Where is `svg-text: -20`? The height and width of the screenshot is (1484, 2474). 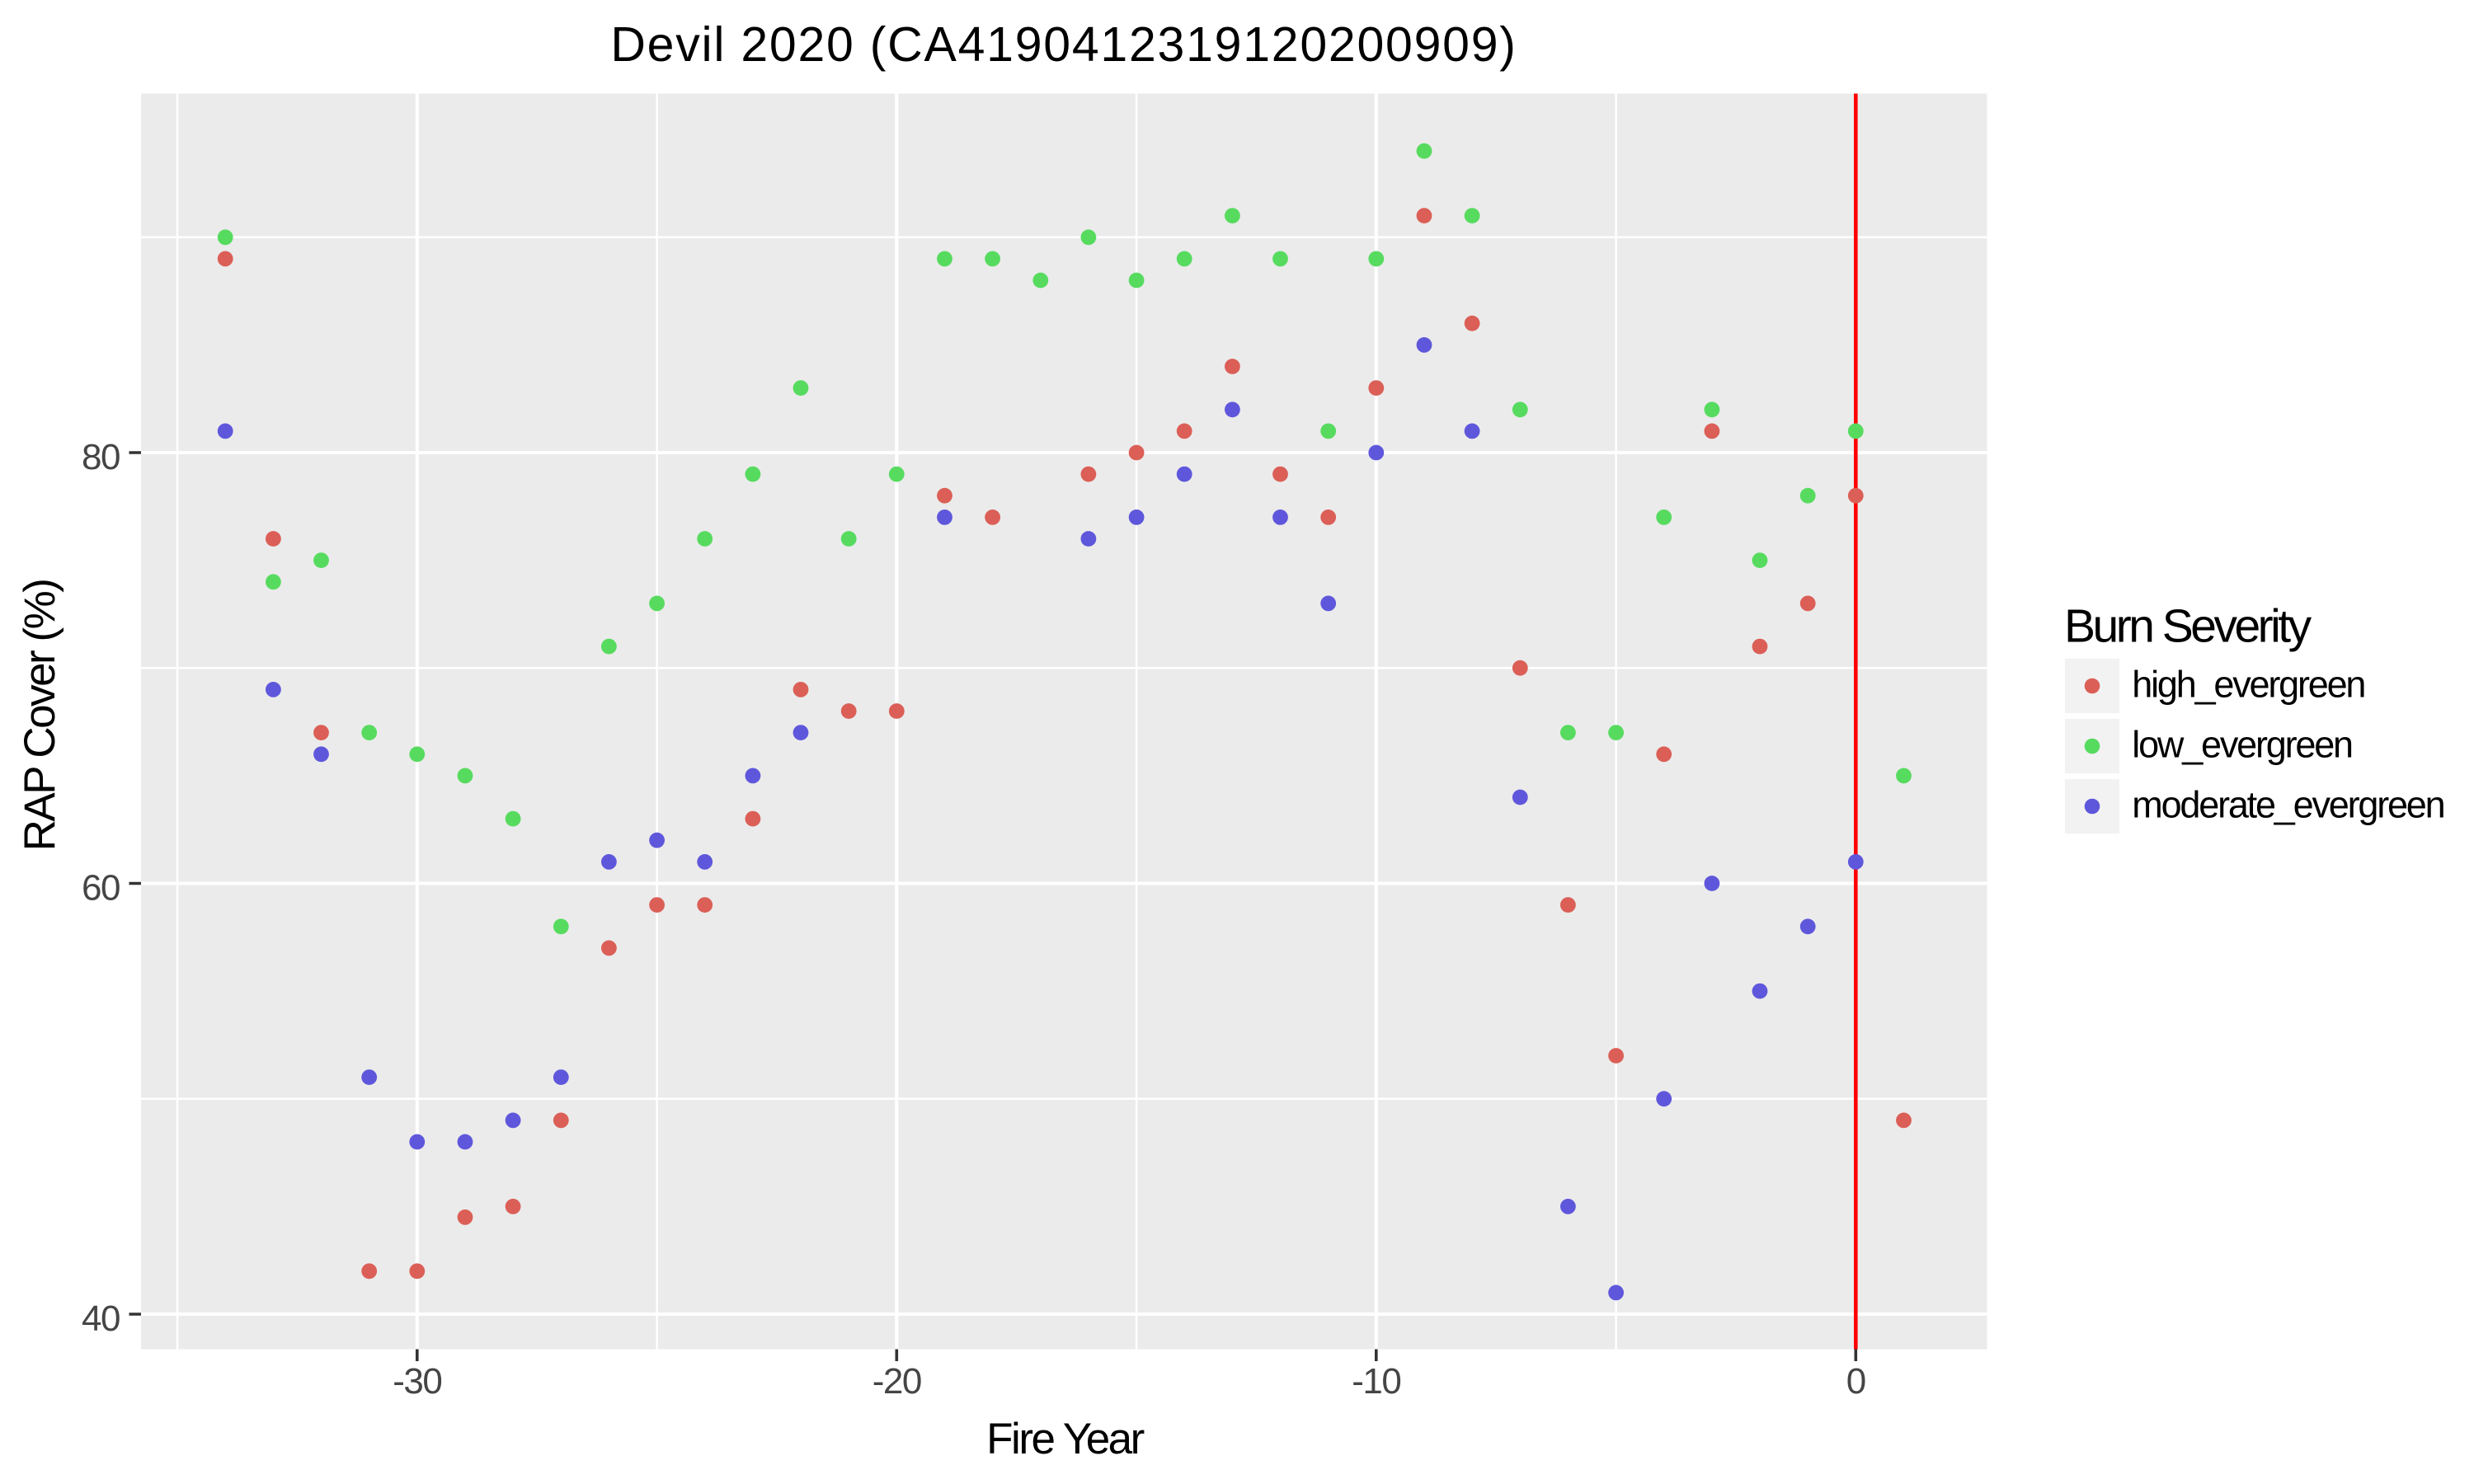 svg-text: -20 is located at coordinates (896, 1381).